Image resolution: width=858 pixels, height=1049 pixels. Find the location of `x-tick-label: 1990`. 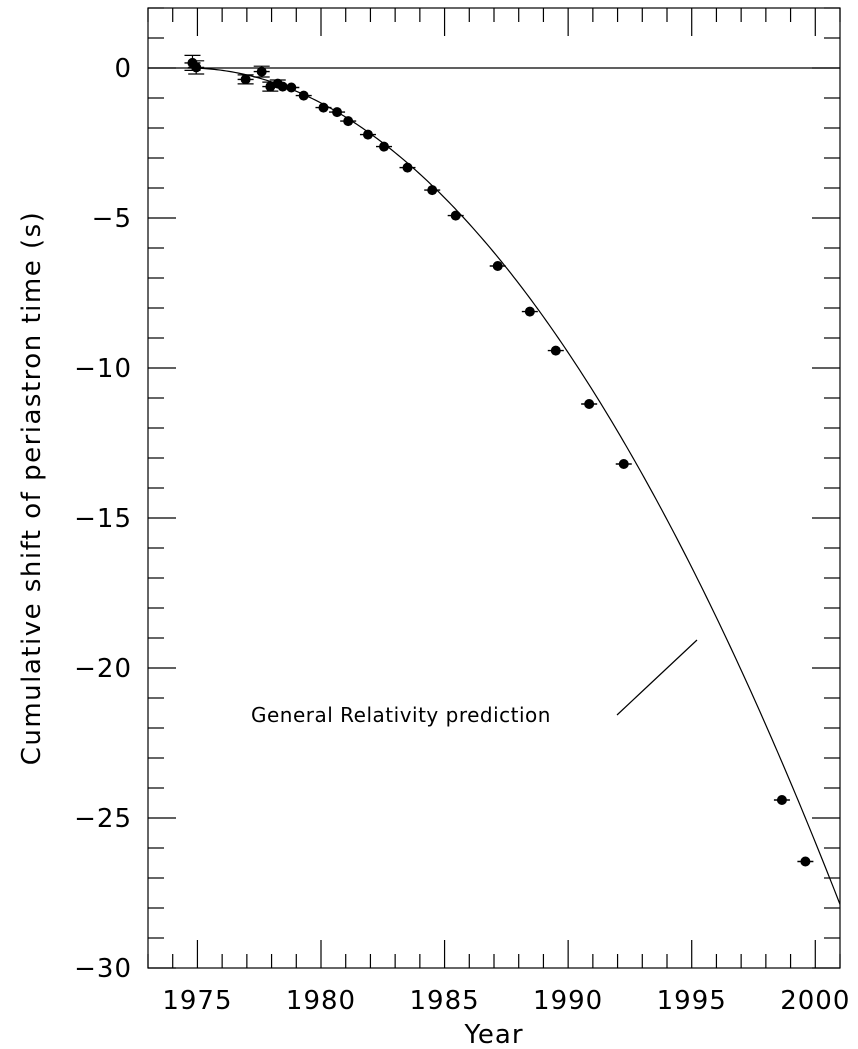

x-tick-label: 1990 is located at coordinates (568, 1001).